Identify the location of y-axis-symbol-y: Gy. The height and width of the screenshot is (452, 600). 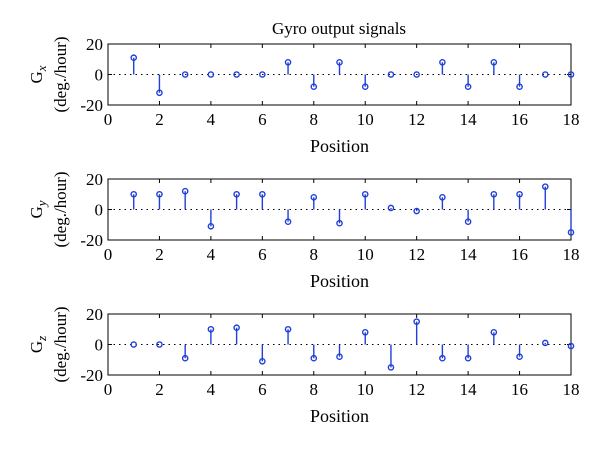
(38, 209).